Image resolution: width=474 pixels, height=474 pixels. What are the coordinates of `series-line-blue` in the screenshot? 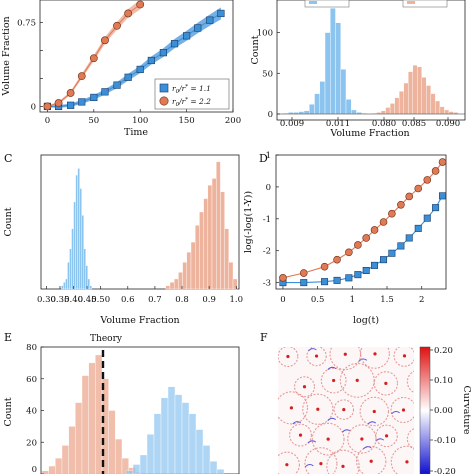 It's located at (134, 59).